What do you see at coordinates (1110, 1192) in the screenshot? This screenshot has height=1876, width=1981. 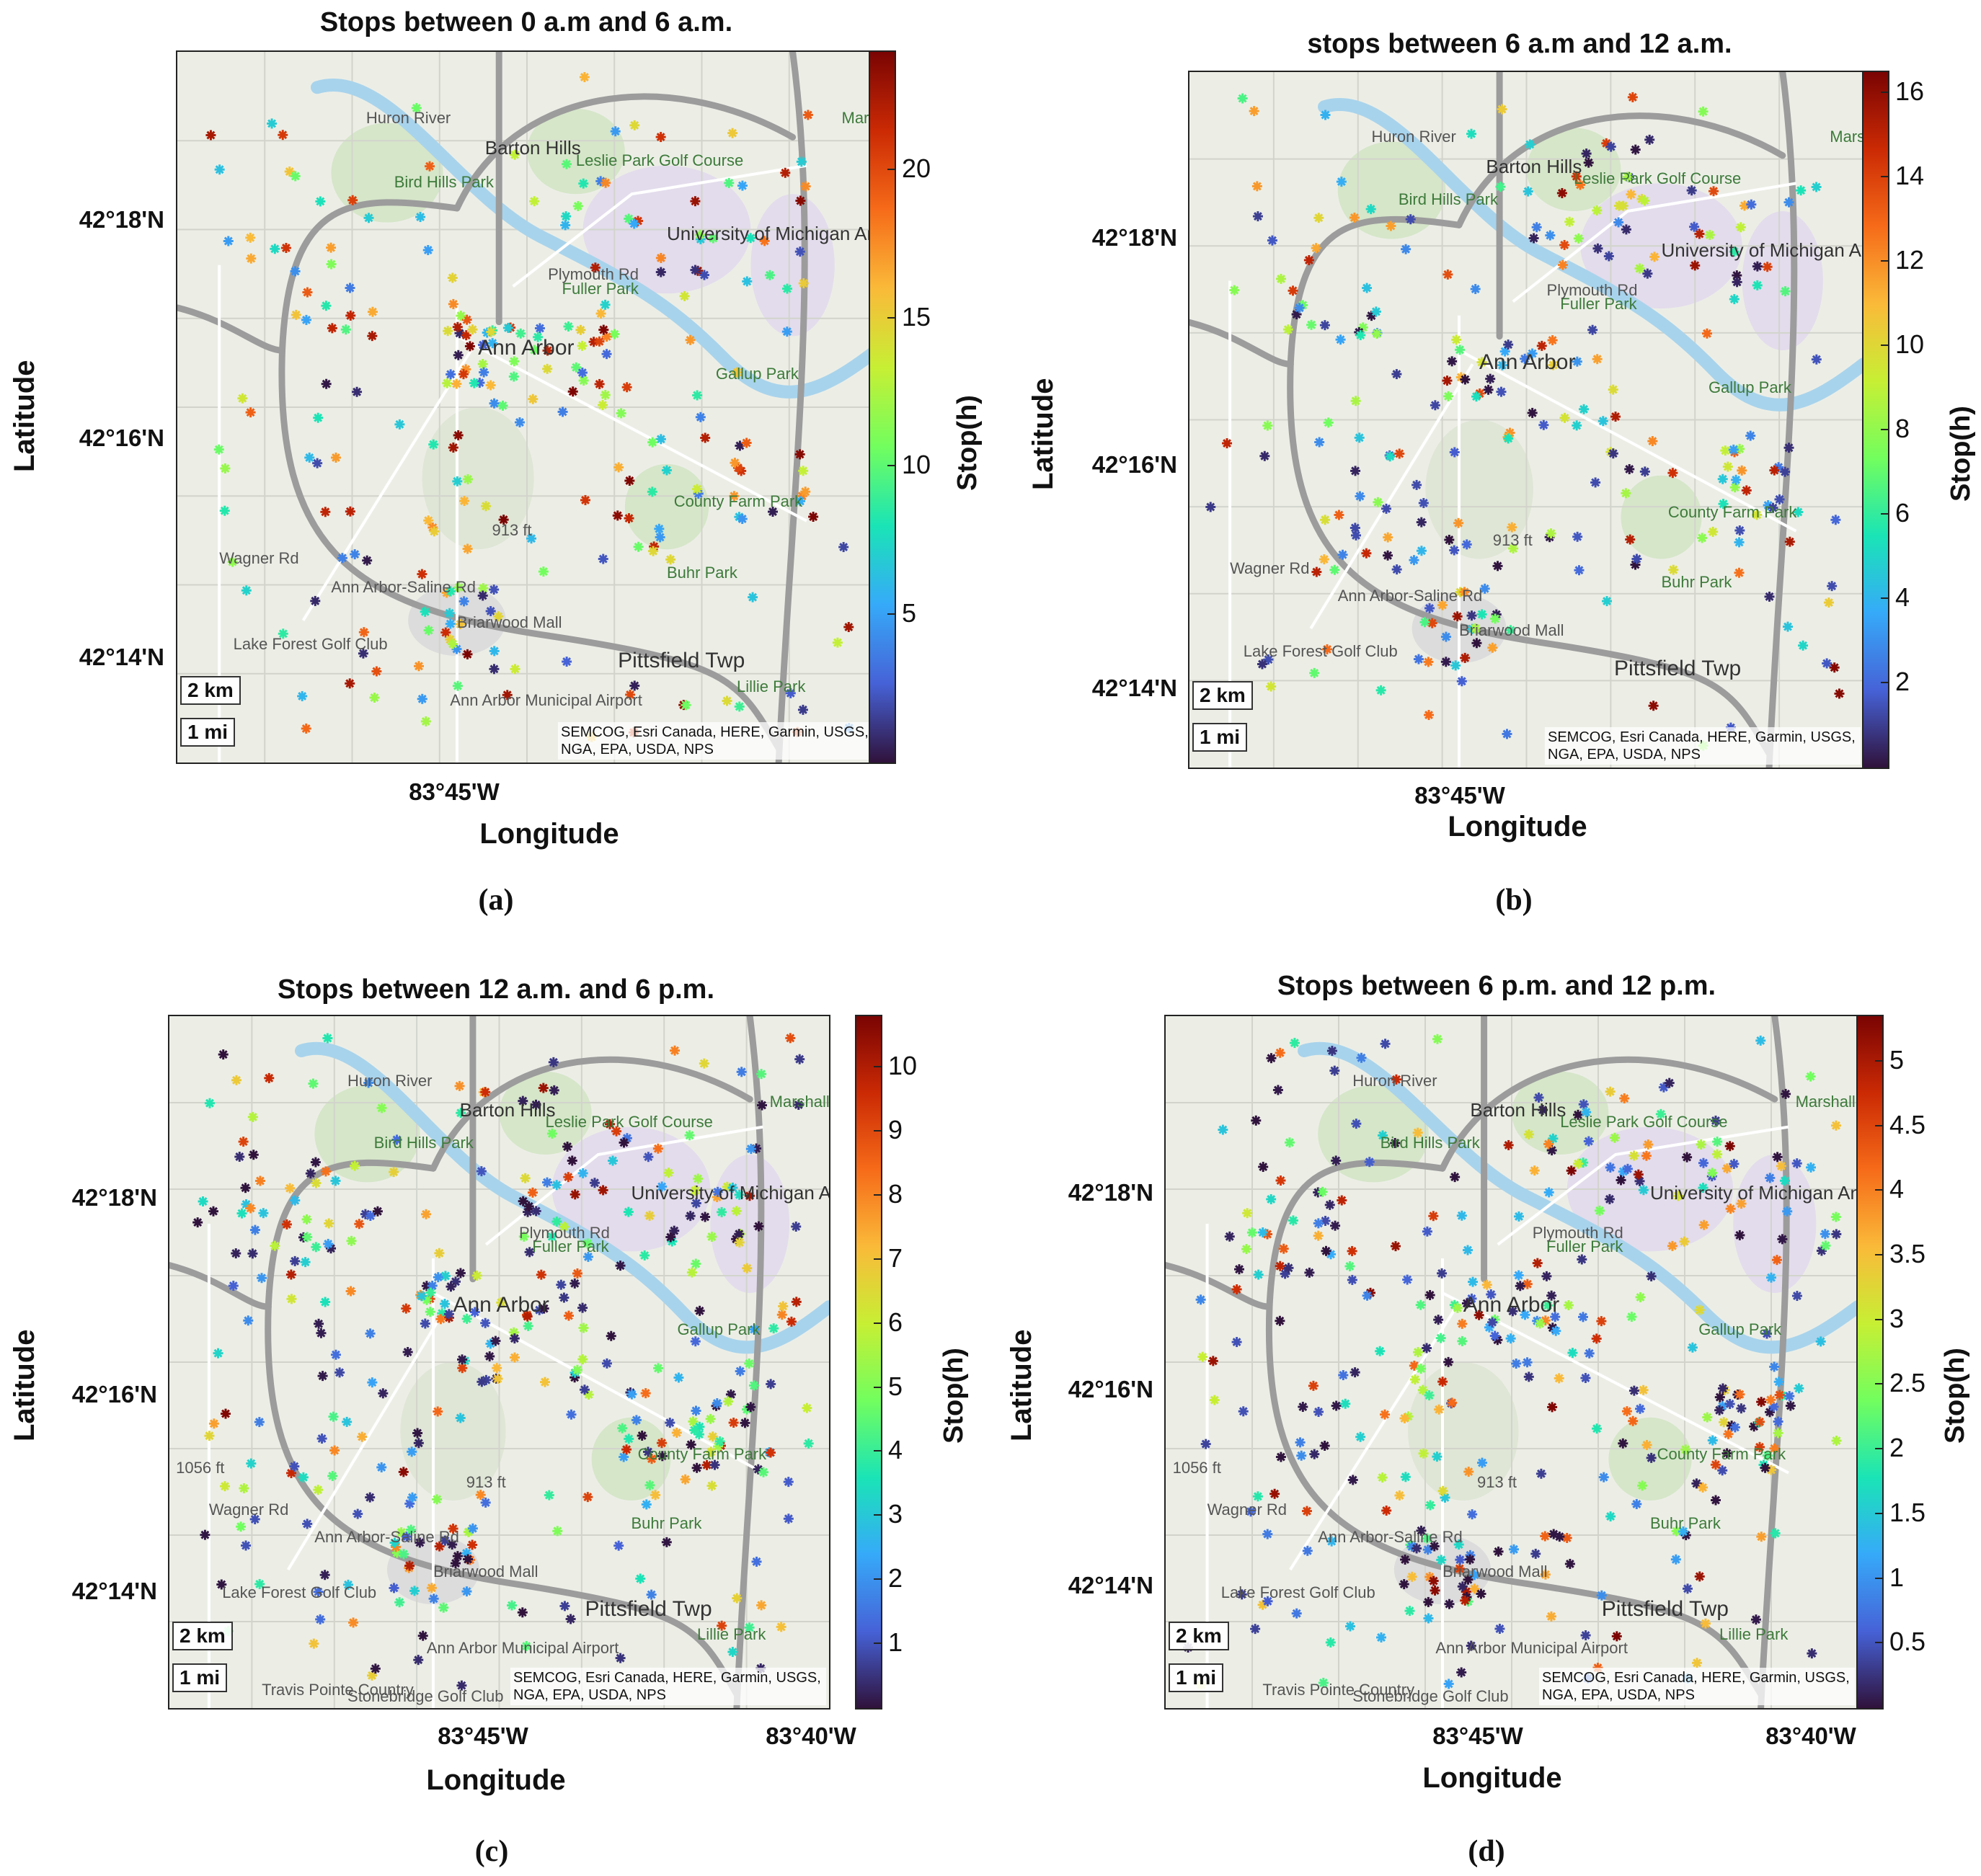 I see `y-tick-label: 42°18'N` at bounding box center [1110, 1192].